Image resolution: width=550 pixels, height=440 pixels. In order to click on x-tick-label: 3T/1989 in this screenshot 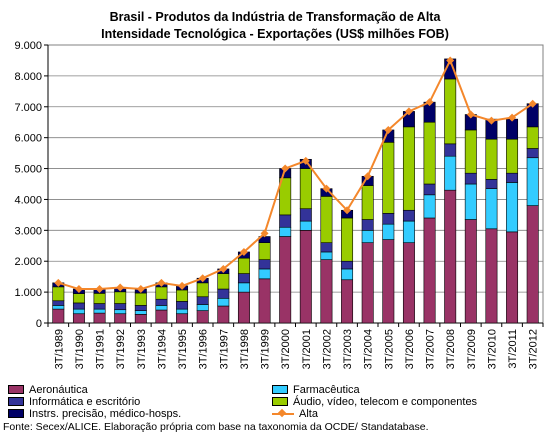, I will do `click(59, 349)`.